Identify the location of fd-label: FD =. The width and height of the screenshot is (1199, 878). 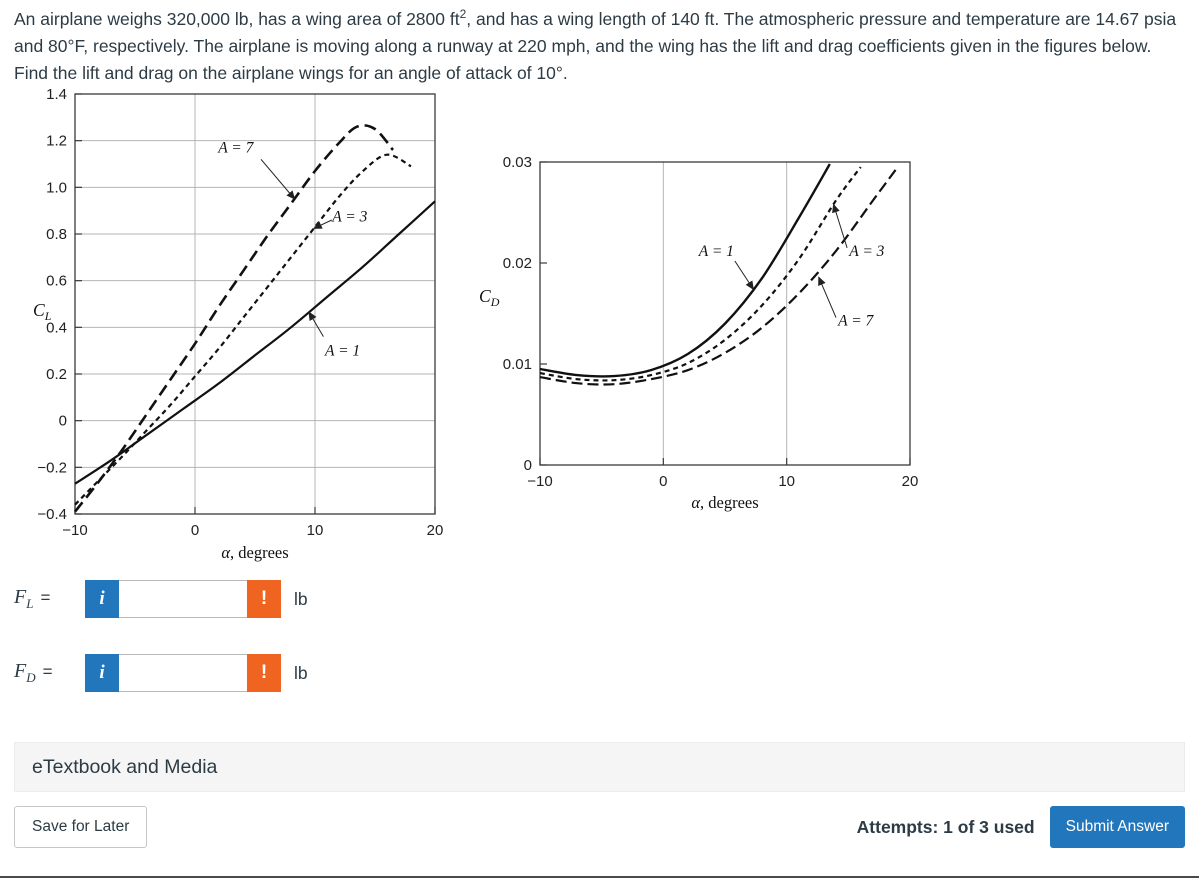
(49, 673).